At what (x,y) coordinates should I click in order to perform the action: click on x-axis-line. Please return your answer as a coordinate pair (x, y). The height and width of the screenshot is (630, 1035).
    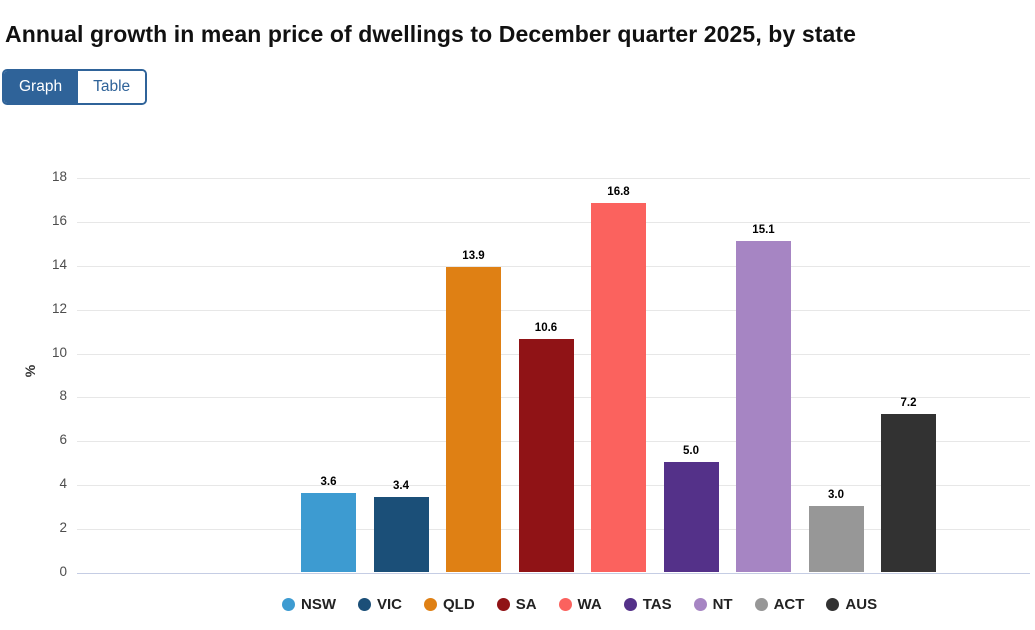
    Looking at the image, I should click on (553, 573).